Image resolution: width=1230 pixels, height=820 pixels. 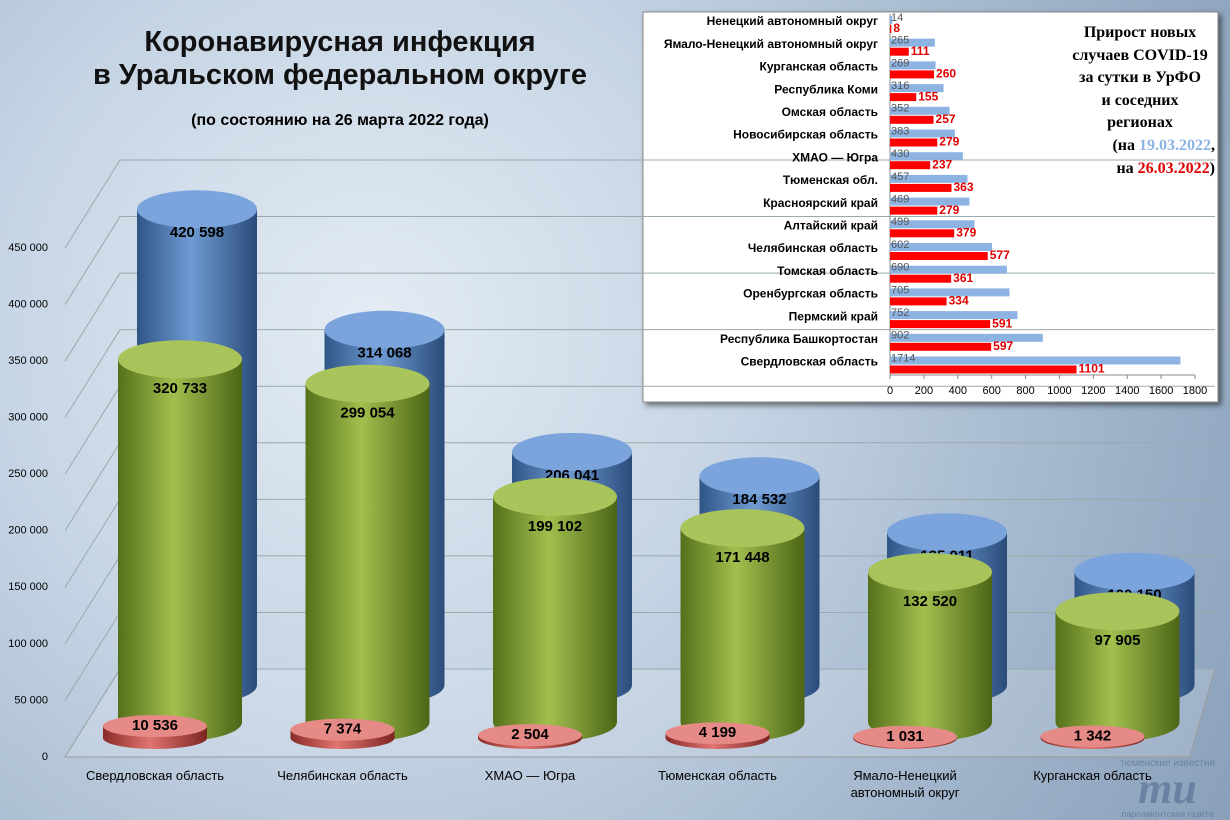 What do you see at coordinates (1175, 145) in the screenshot?
I see `legend-entry: 19.03.2022` at bounding box center [1175, 145].